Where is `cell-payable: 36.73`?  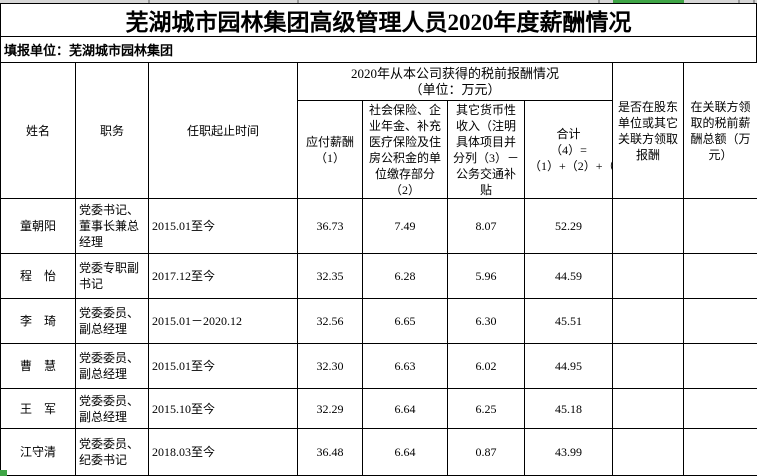
cell-payable: 36.73 is located at coordinates (330, 226).